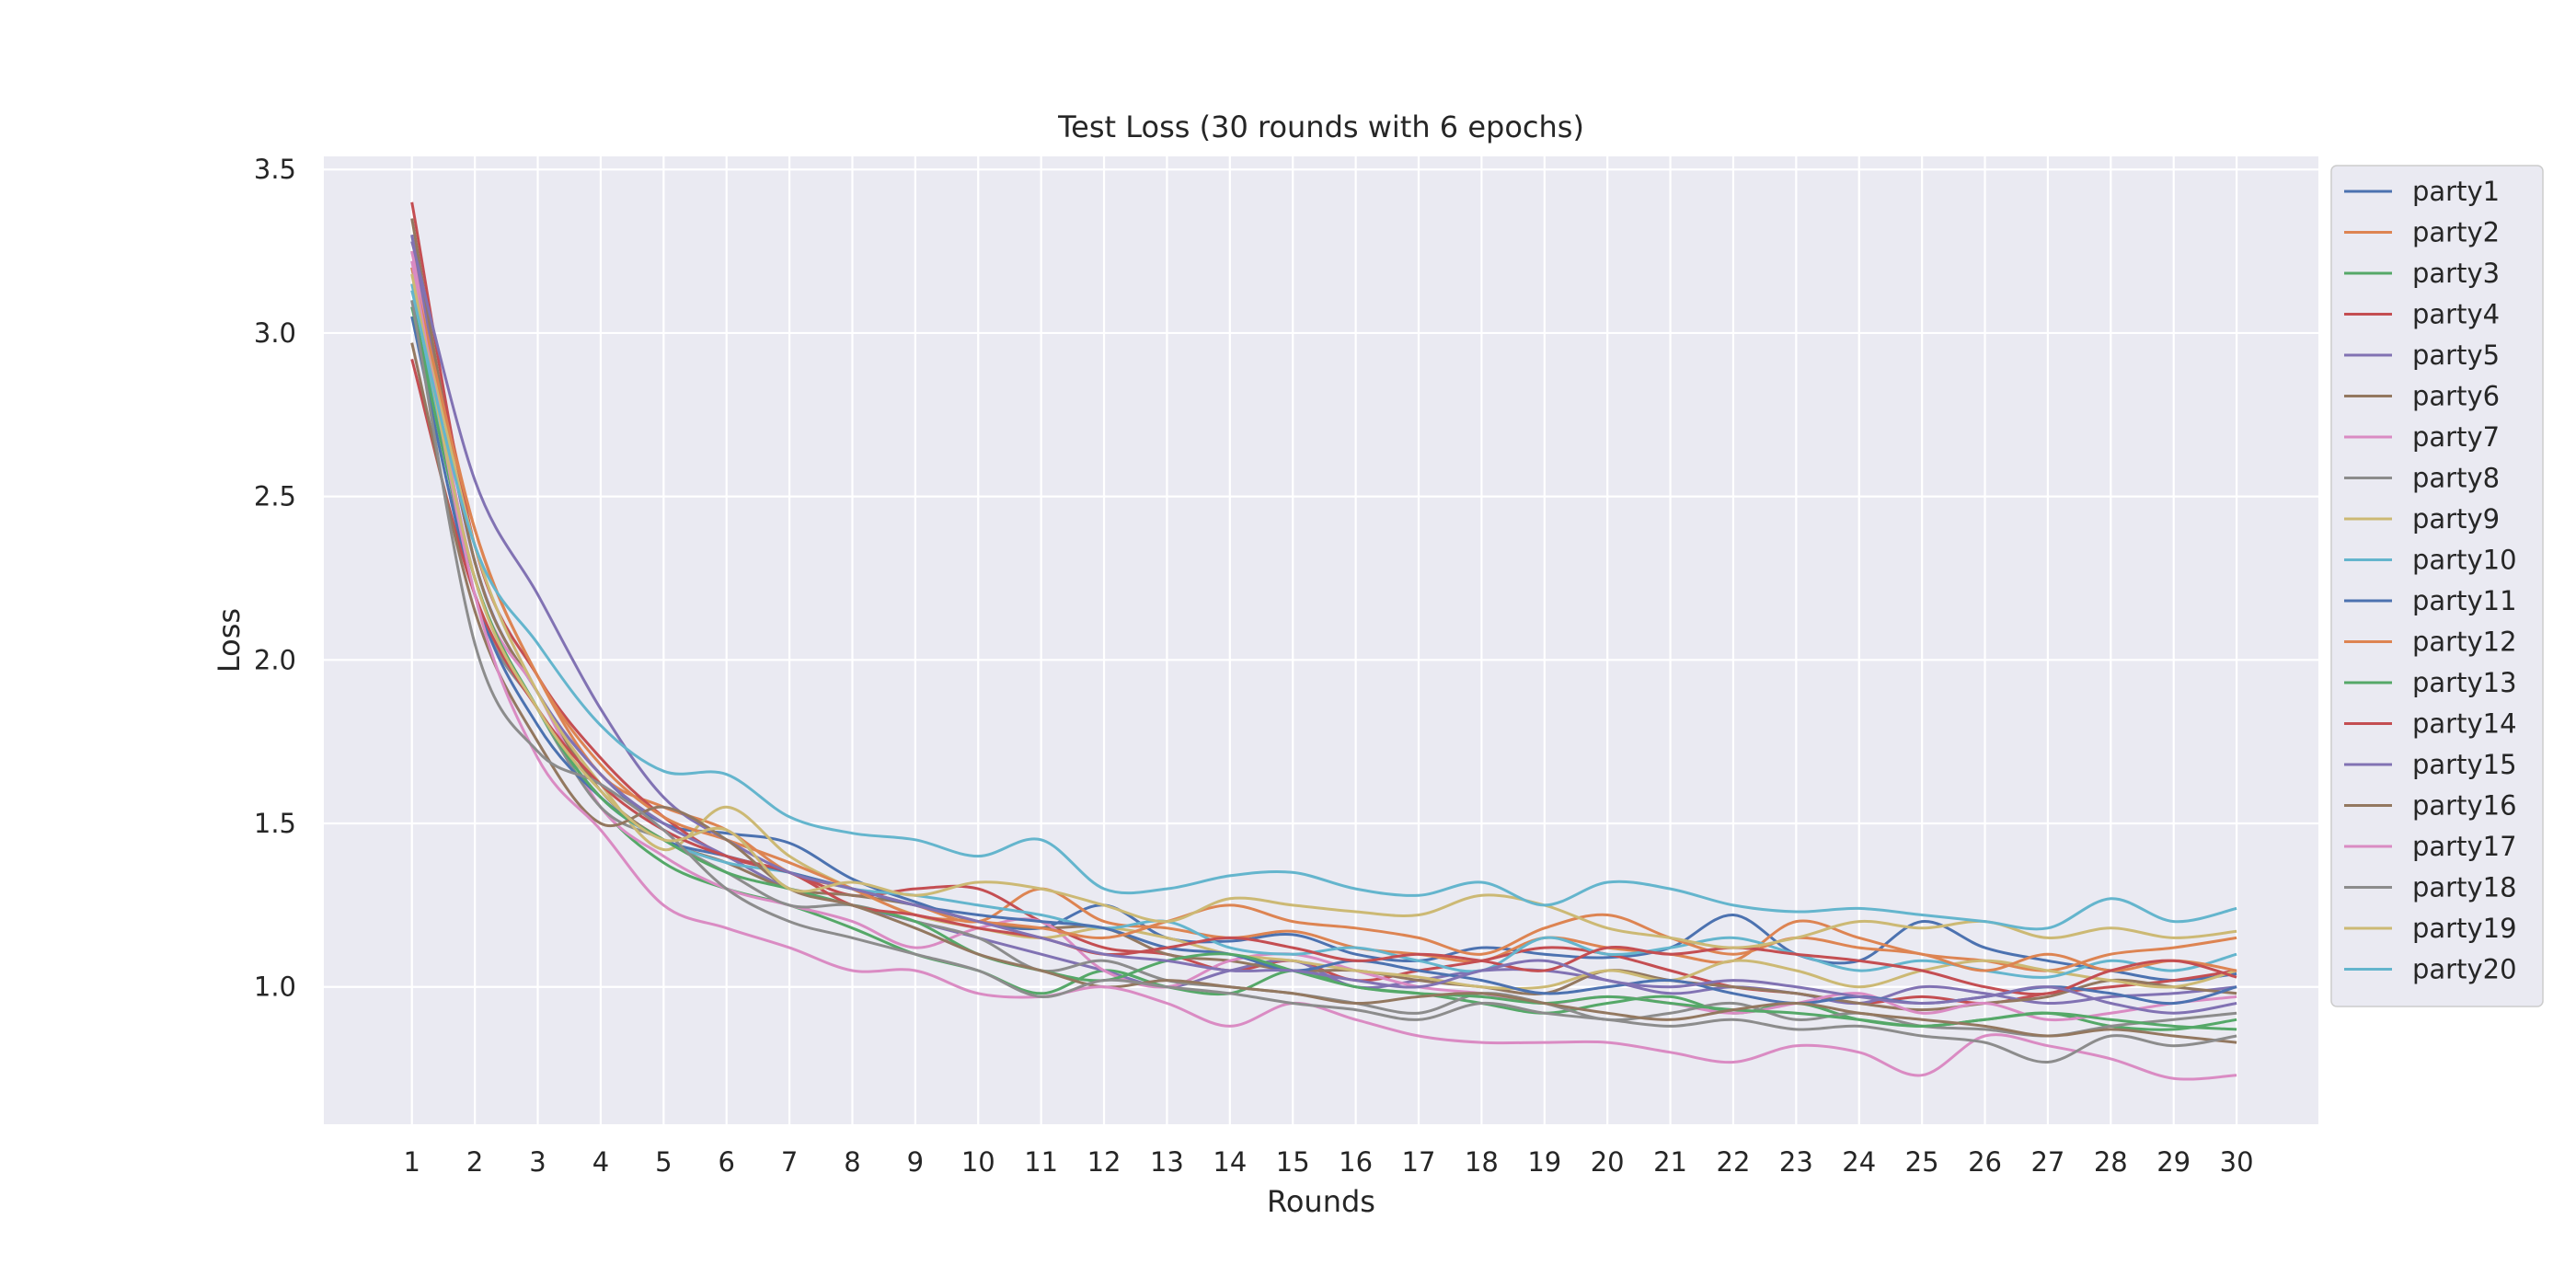  What do you see at coordinates (2464, 724) in the screenshot?
I see `legend-label: party14` at bounding box center [2464, 724].